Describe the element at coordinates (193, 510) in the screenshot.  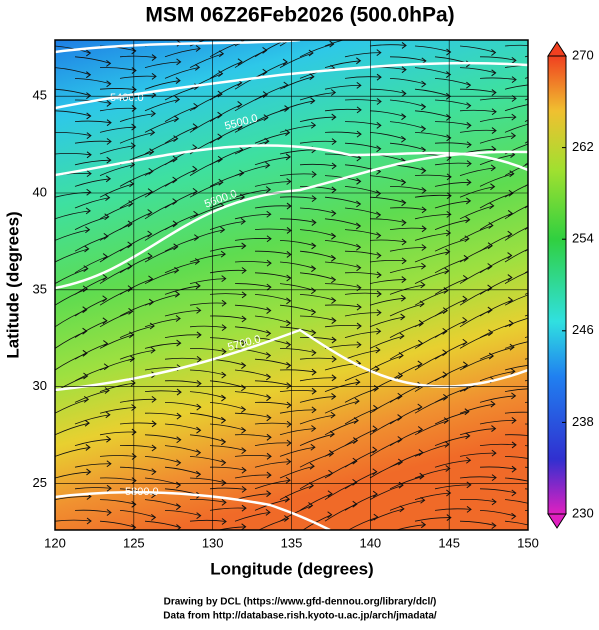
I see `contour-line` at that location.